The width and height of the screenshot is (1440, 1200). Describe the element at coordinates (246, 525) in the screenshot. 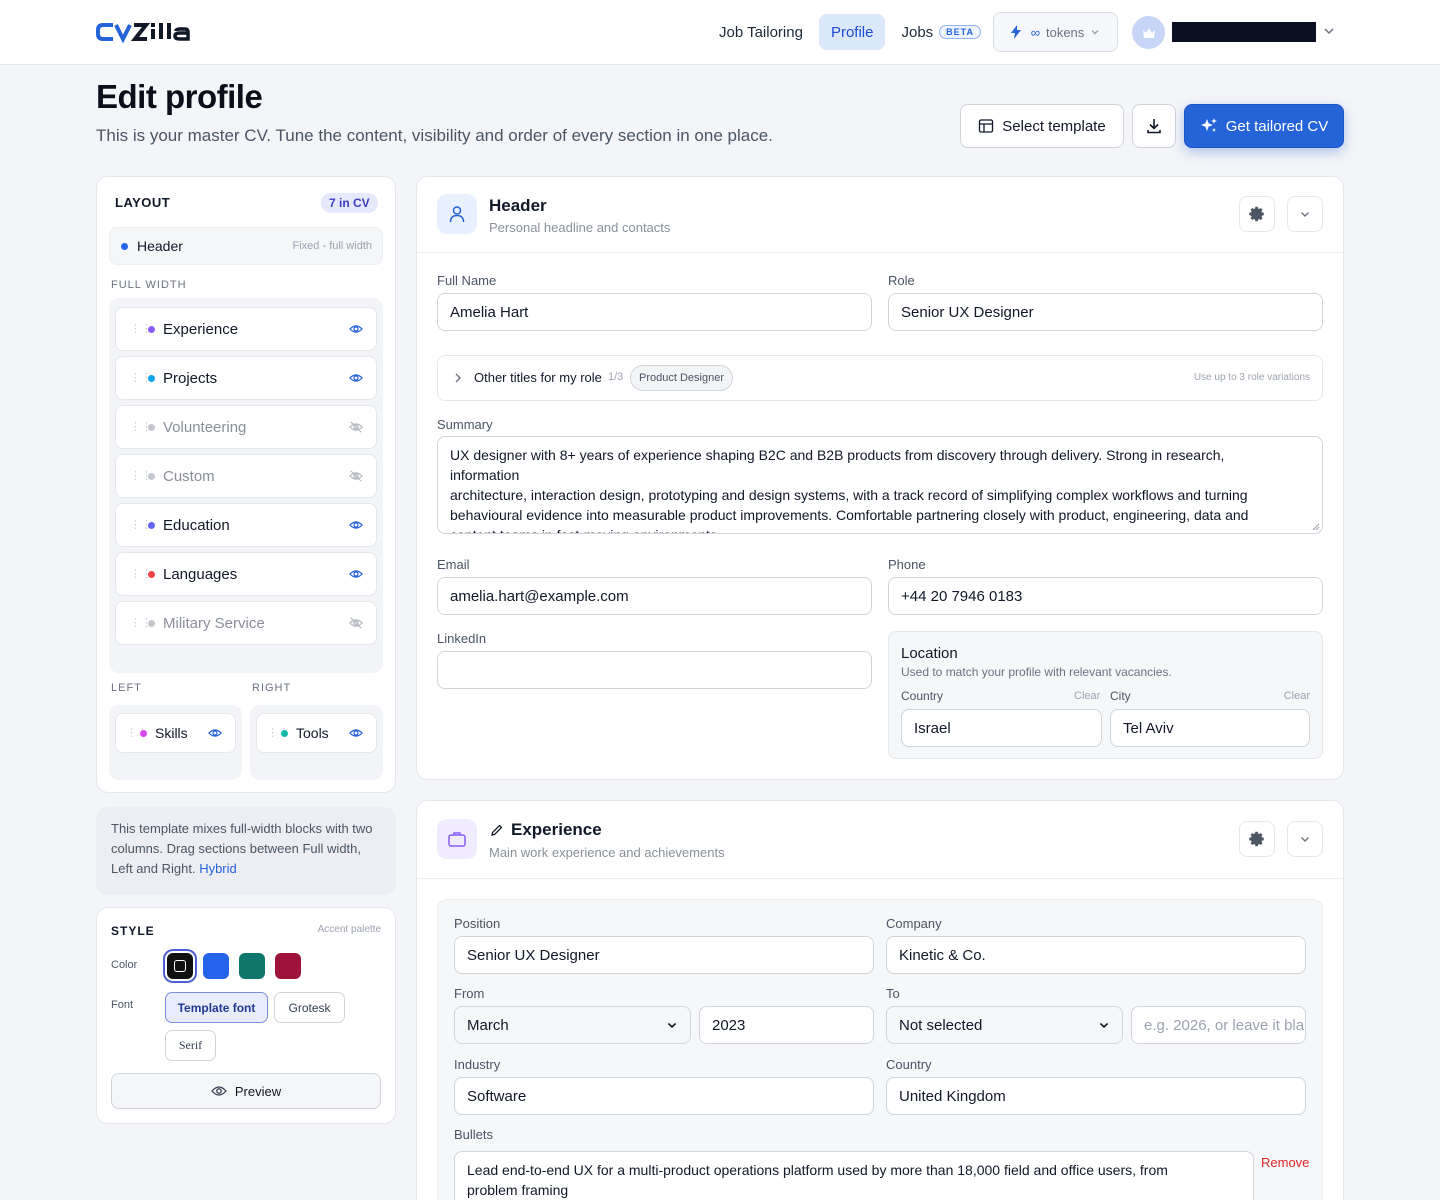

I see `layout-item-education: ⋮⋮ Education` at that location.